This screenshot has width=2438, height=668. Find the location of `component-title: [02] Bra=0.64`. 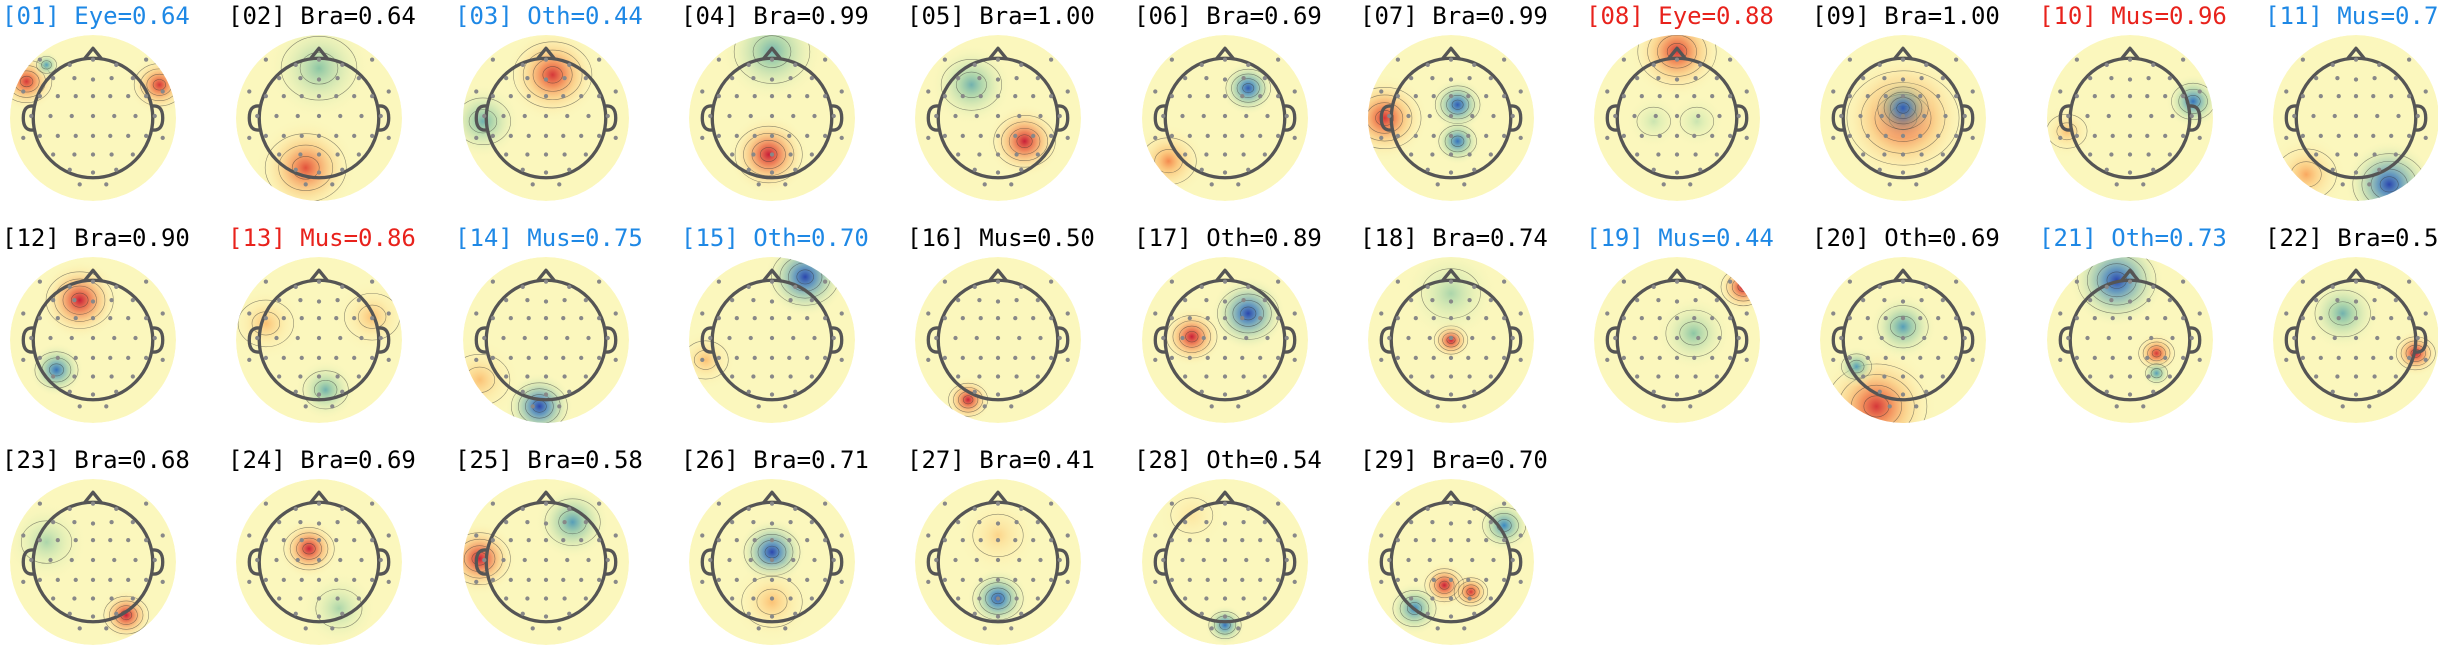

component-title: [02] Bra=0.64 is located at coordinates (322, 16).